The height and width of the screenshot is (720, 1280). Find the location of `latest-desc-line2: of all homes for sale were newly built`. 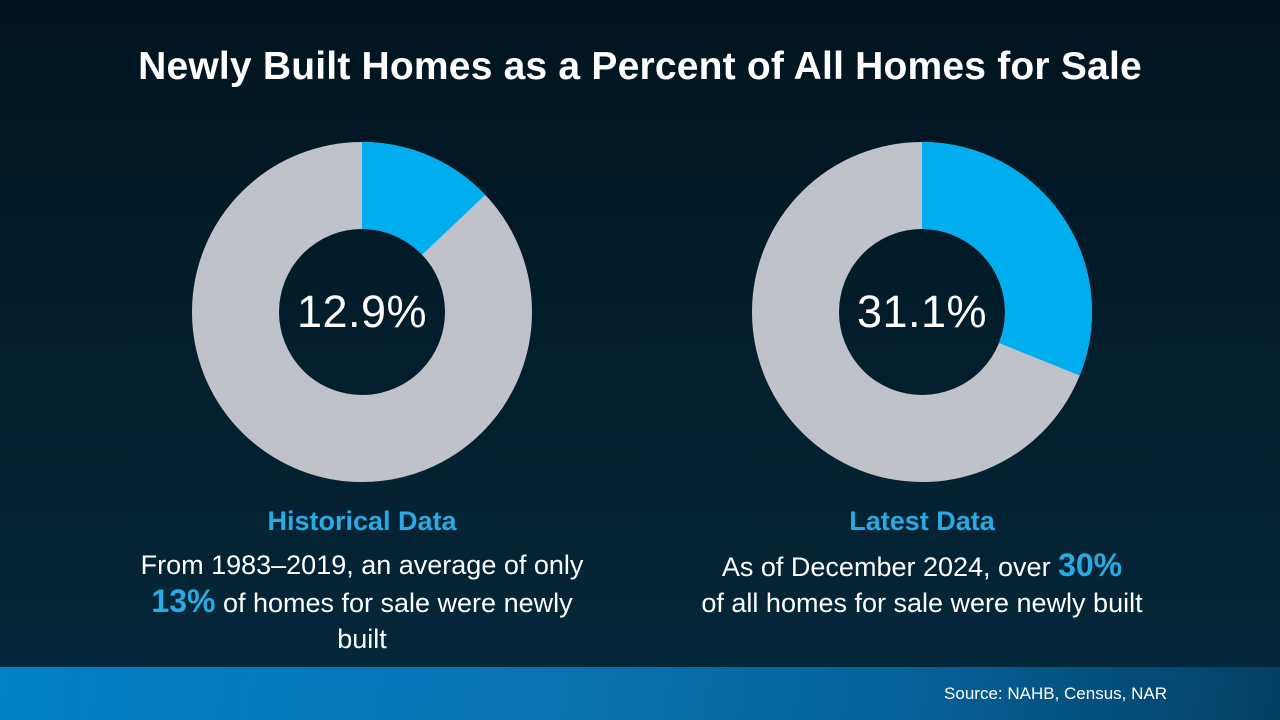

latest-desc-line2: of all homes for sale were newly built is located at coordinates (922, 603).